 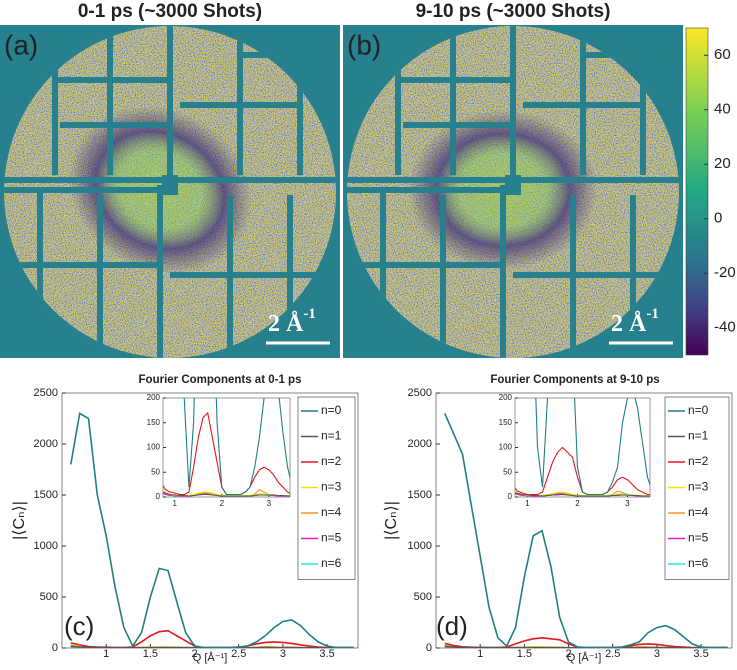 What do you see at coordinates (79, 626) in the screenshot?
I see `panel-label: (c)` at bounding box center [79, 626].